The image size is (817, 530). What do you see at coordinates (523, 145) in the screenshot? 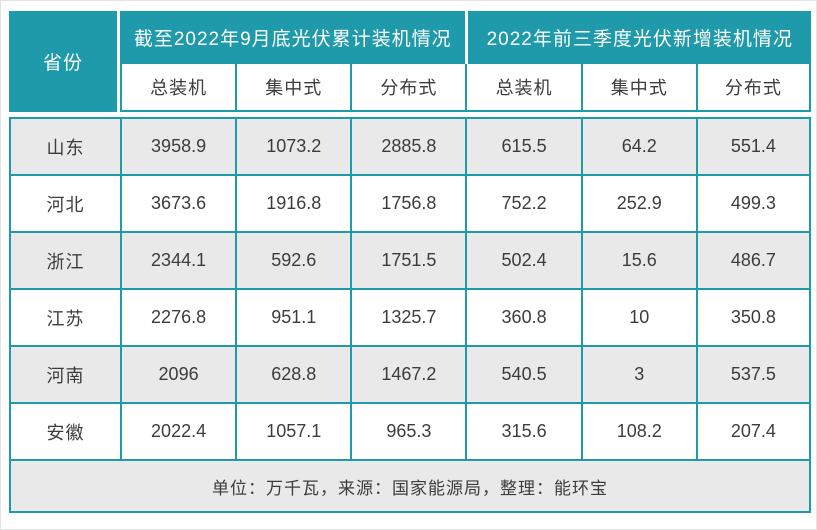
I see `value-cell: 615.5` at bounding box center [523, 145].